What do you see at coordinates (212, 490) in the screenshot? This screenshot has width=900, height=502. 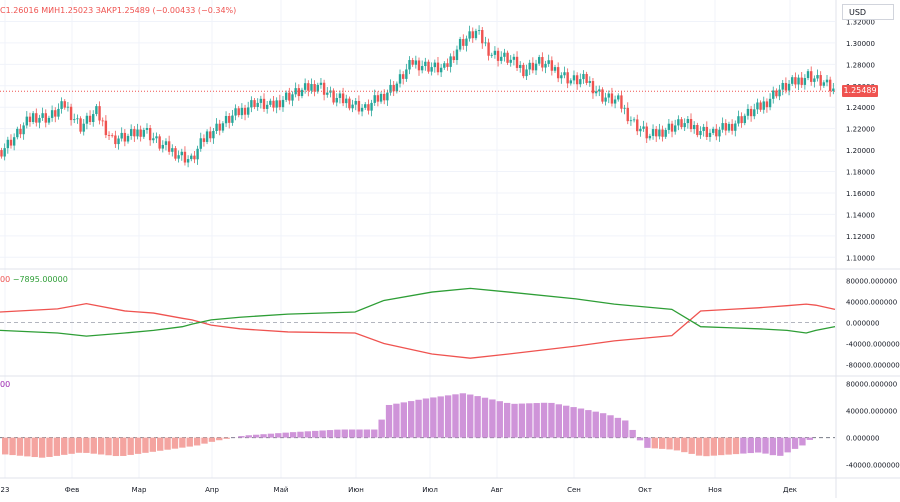 I see `x-axis-month-label: Апр` at bounding box center [212, 490].